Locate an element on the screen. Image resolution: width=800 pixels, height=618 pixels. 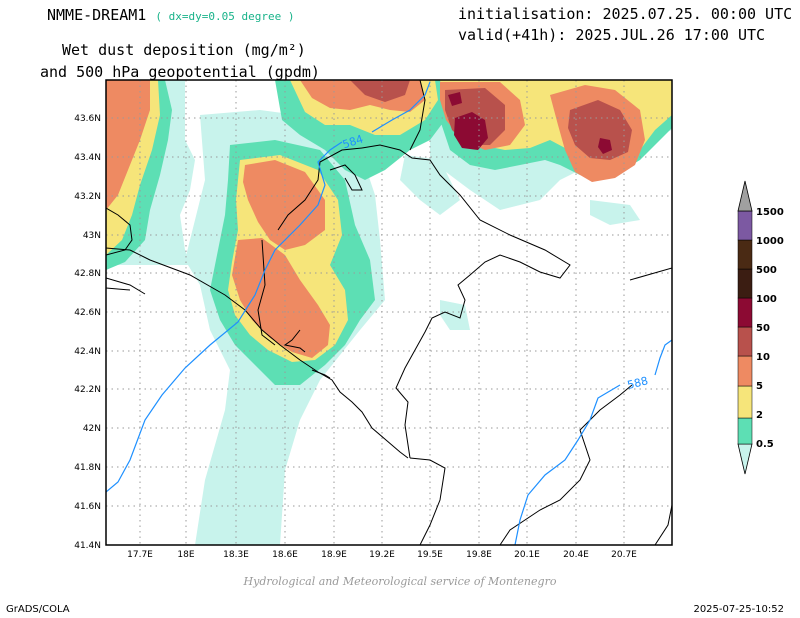
lat-tick: 42.4N is located at coordinates (87, 352).